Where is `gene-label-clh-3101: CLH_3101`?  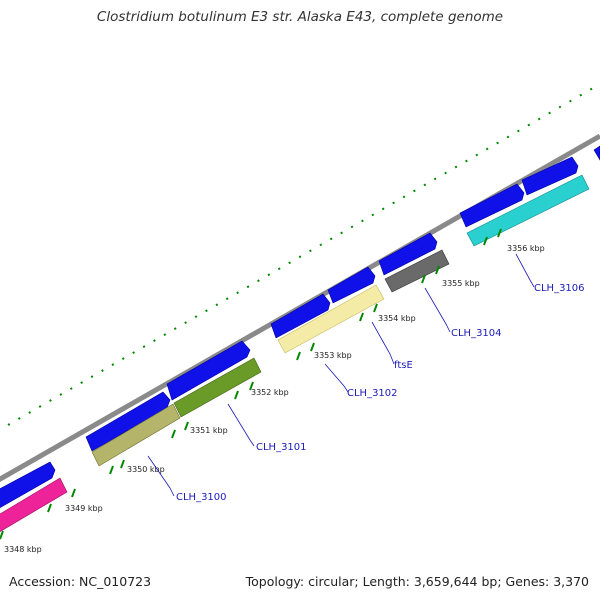
gene-label-clh-3101: CLH_3101 is located at coordinates (281, 447).